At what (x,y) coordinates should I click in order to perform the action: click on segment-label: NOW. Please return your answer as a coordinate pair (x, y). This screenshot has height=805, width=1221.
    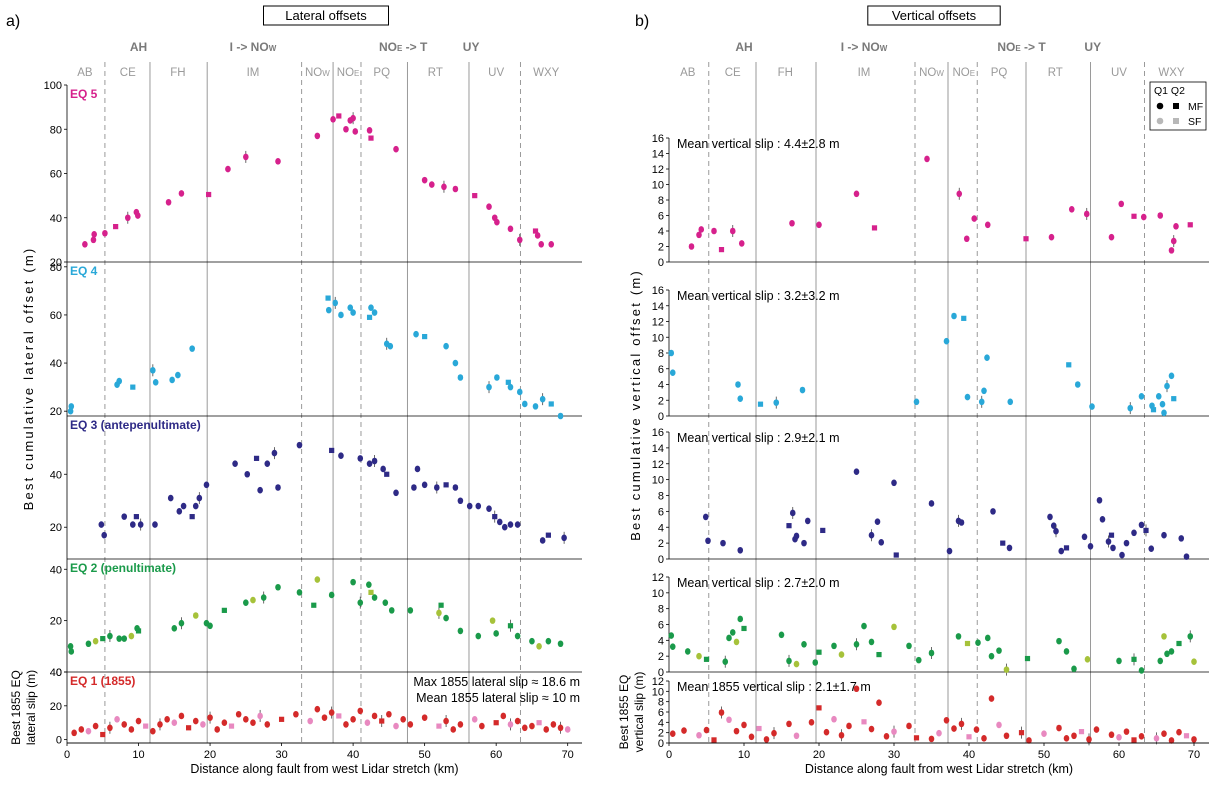
    Looking at the image, I should click on (931, 73).